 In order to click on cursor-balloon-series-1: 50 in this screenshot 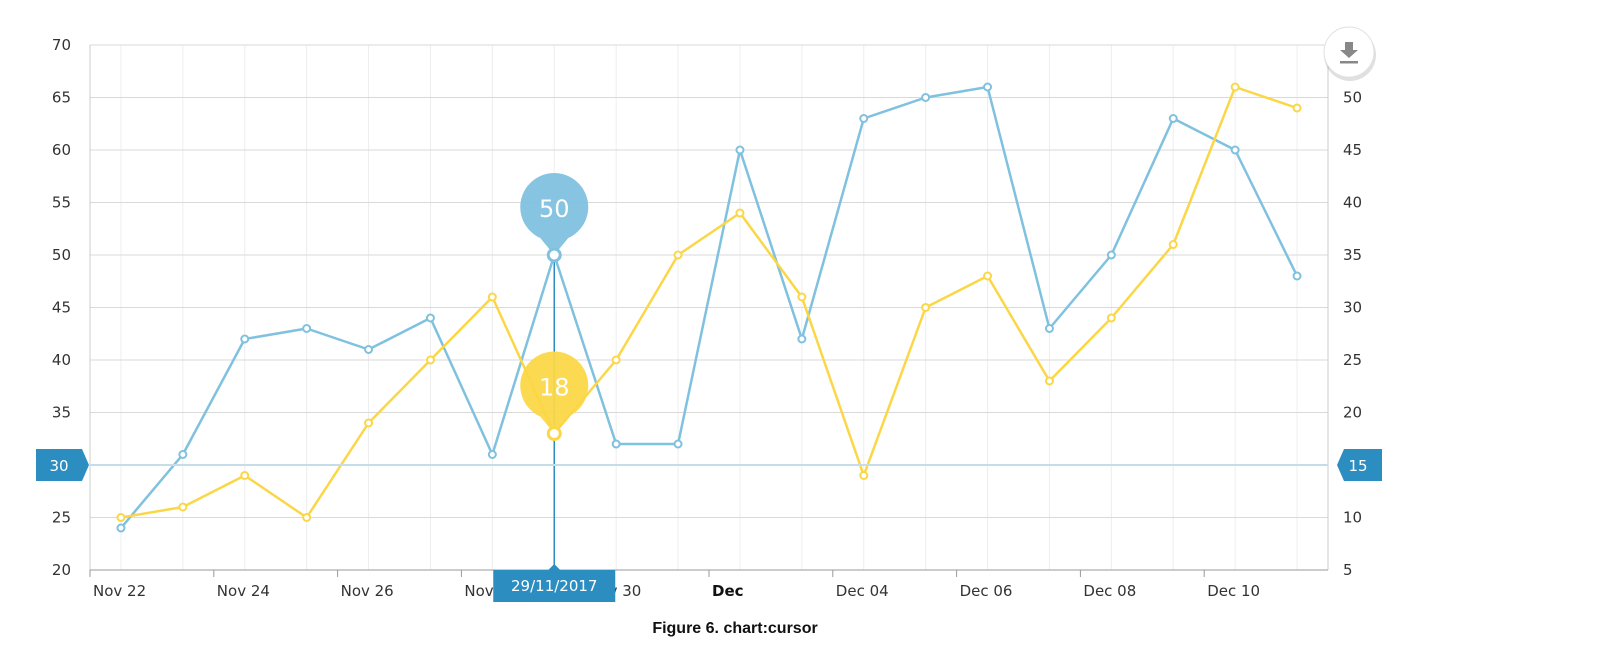, I will do `click(554, 218)`.